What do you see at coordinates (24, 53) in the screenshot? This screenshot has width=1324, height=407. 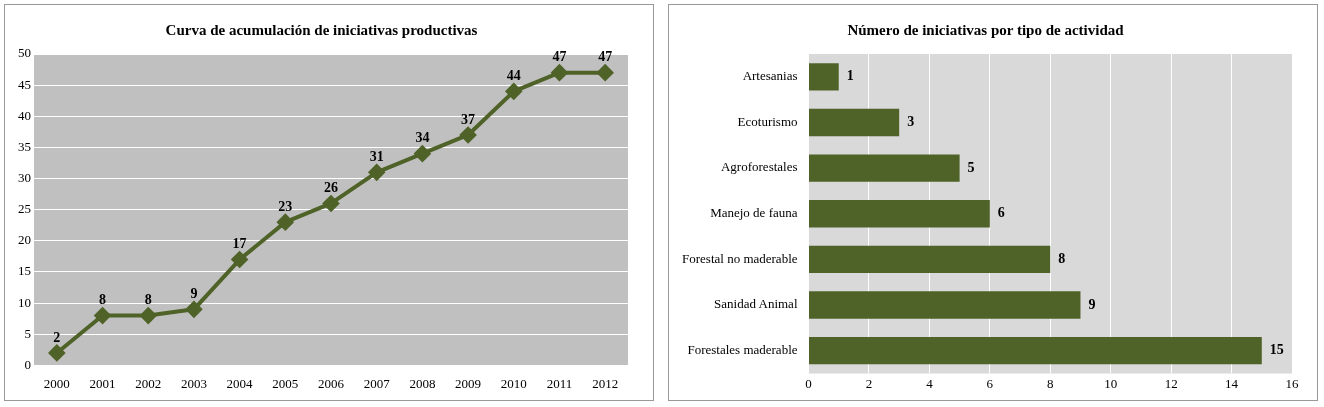 I see `y-tick-label: 50` at bounding box center [24, 53].